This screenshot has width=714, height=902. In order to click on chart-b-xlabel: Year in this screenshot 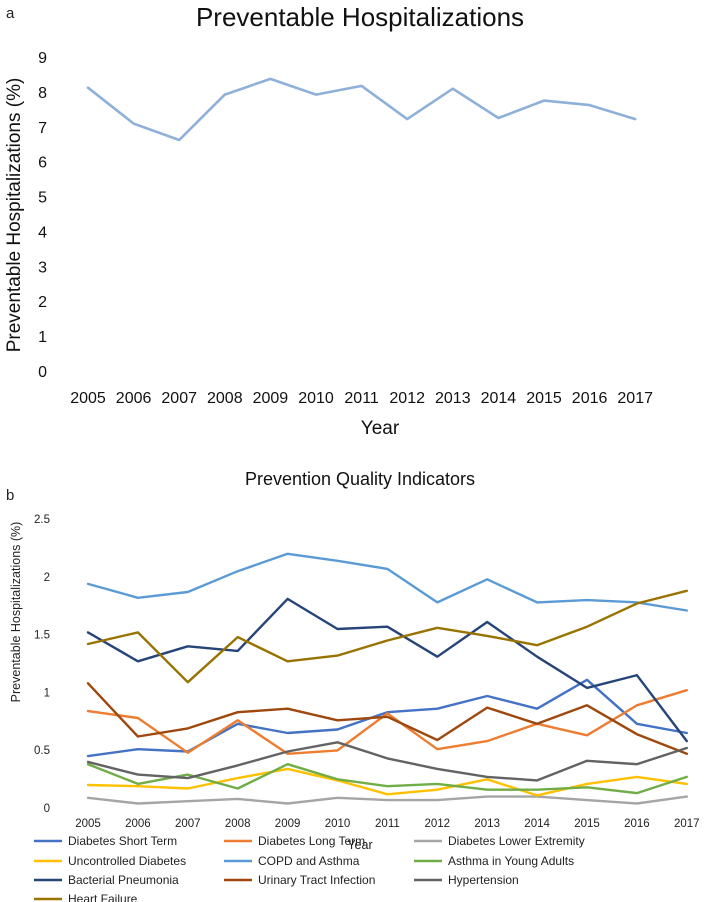, I will do `click(359, 845)`.